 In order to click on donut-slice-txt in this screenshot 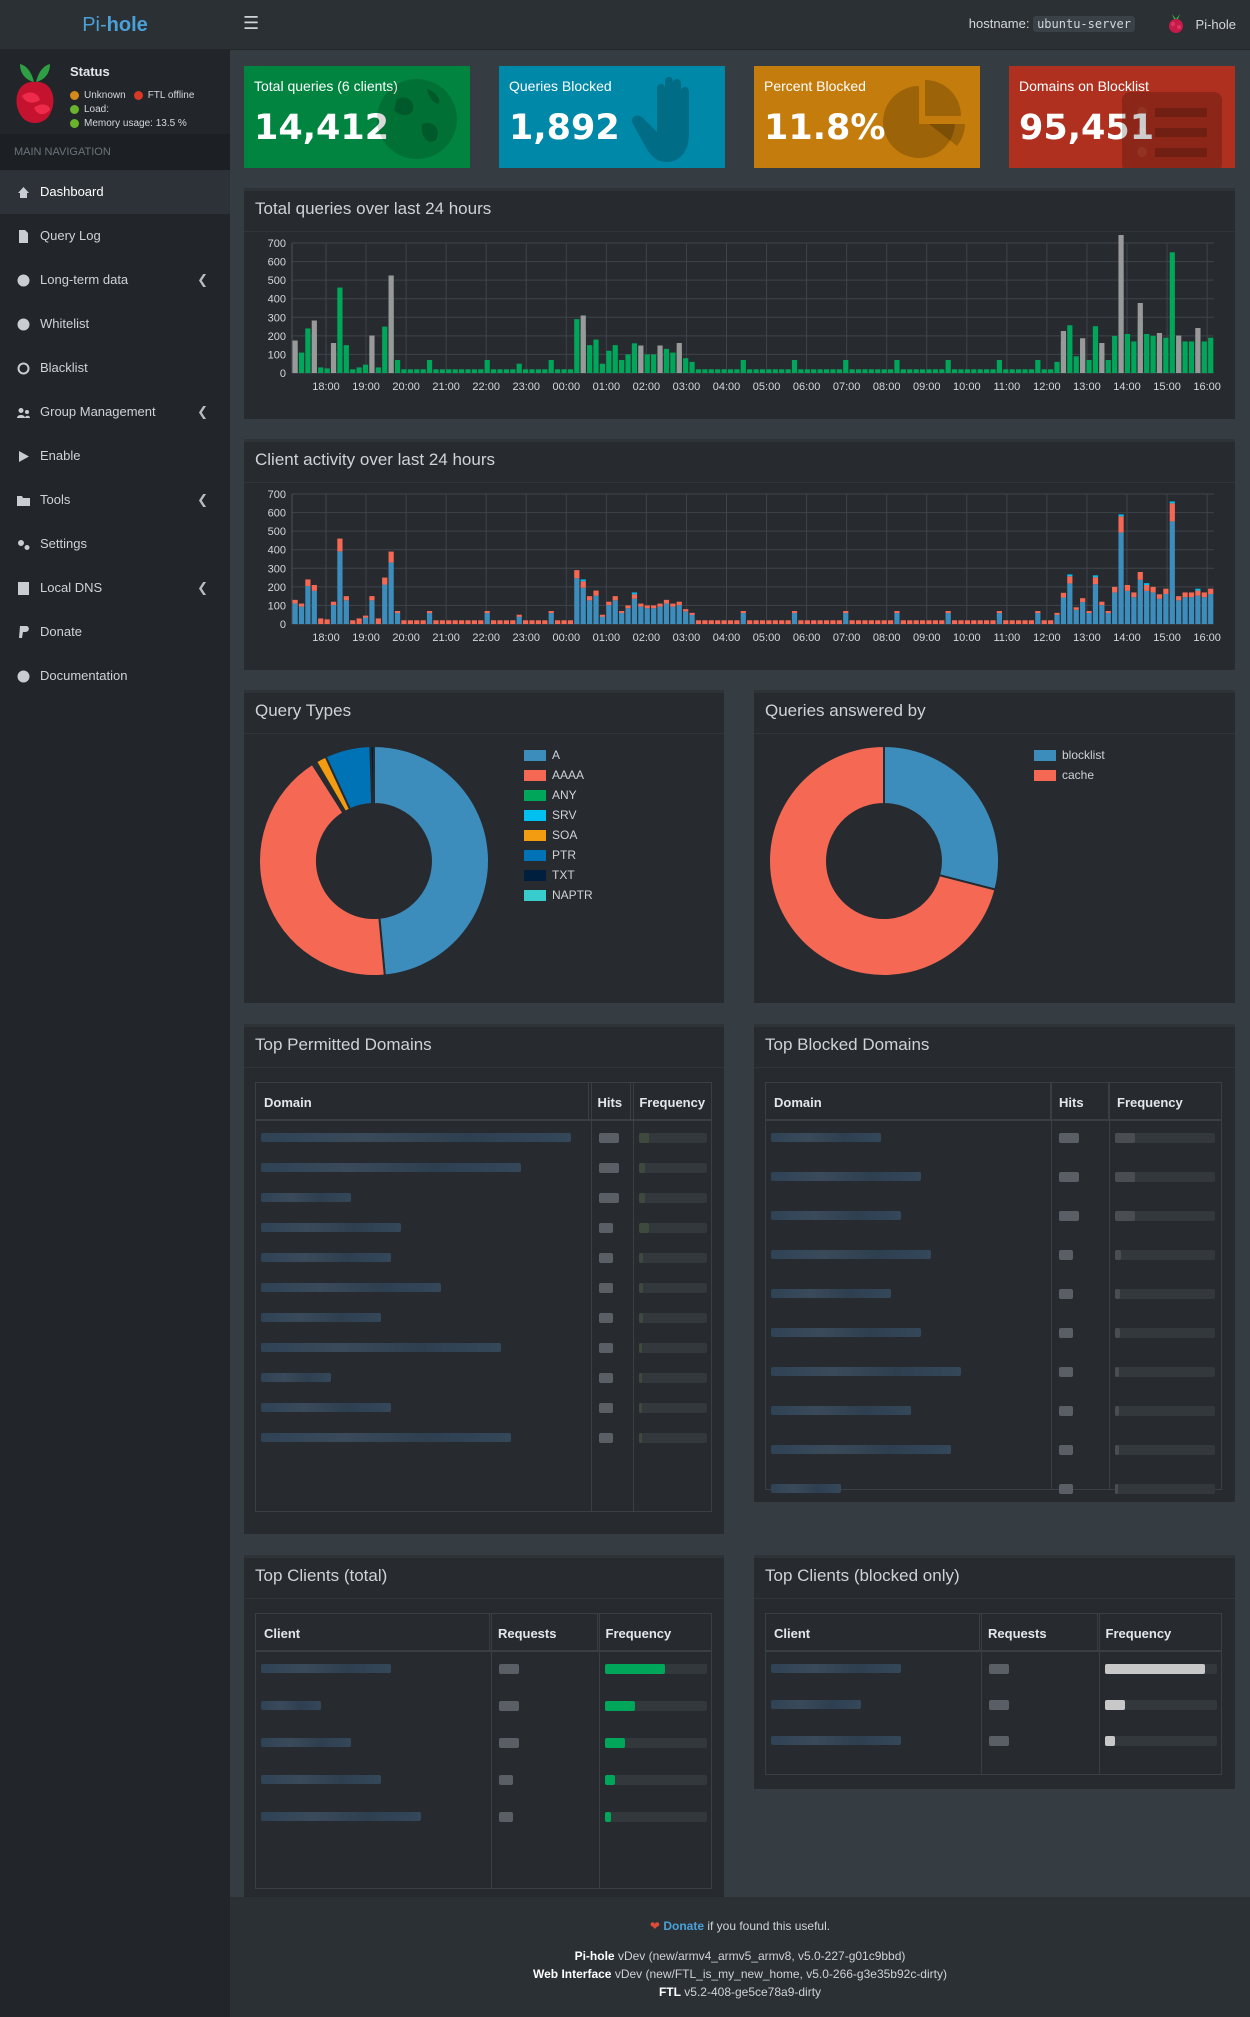, I will do `click(372, 775)`.